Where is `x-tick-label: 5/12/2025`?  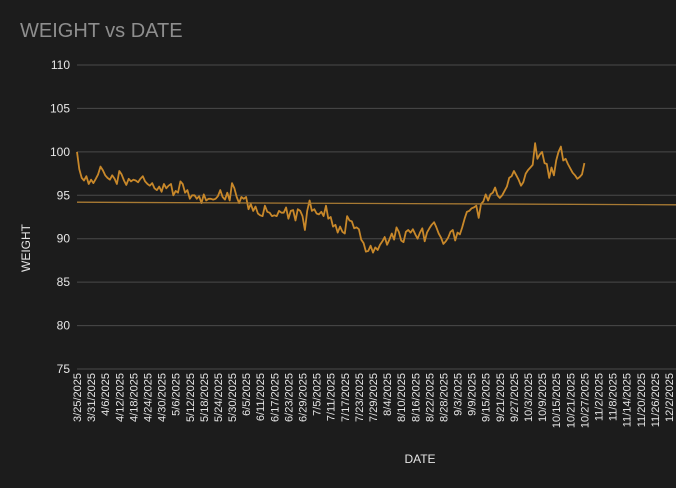 x-tick-label: 5/12/2025 is located at coordinates (191, 397).